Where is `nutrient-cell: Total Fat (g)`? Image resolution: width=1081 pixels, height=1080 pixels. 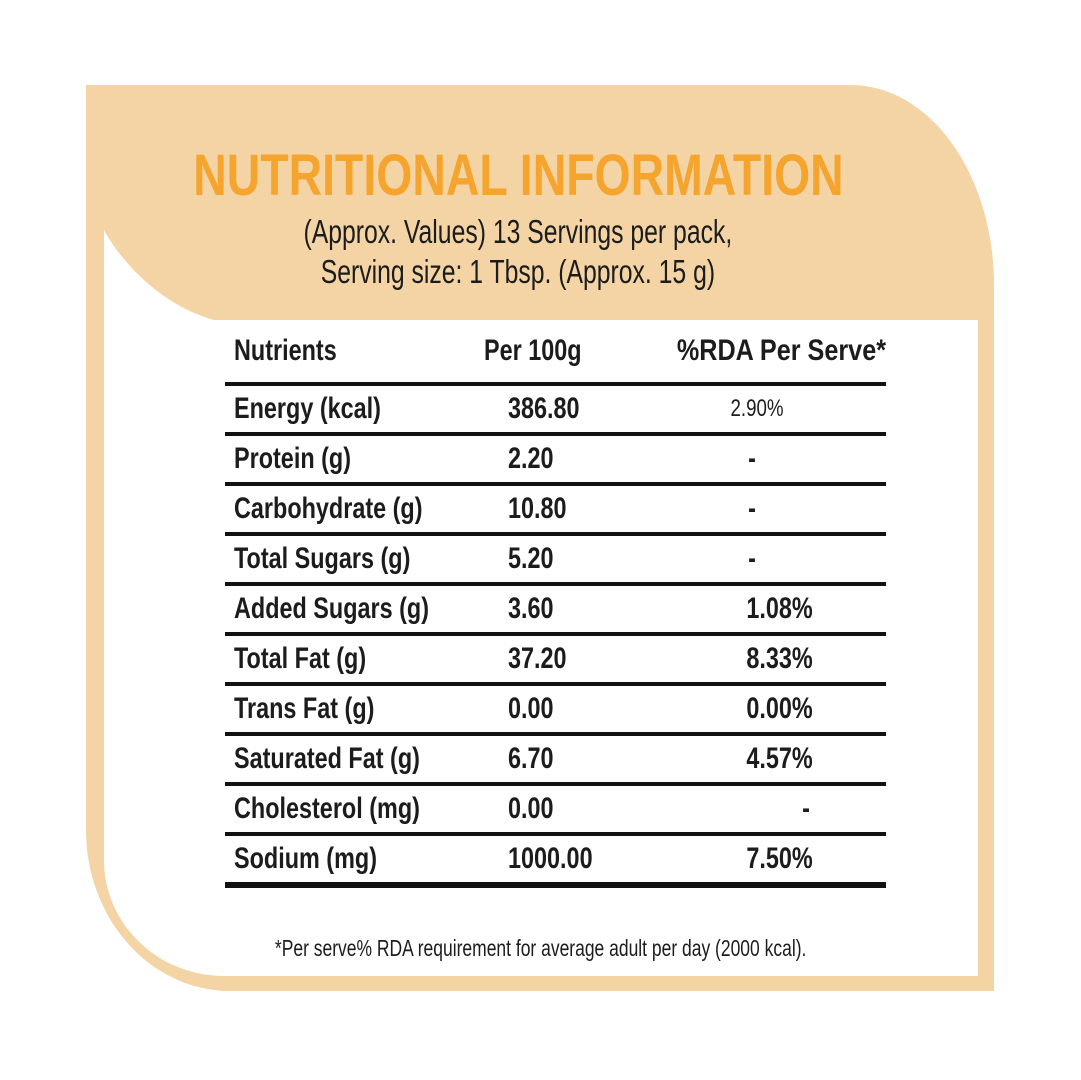
nutrient-cell: Total Fat (g) is located at coordinates (300, 658).